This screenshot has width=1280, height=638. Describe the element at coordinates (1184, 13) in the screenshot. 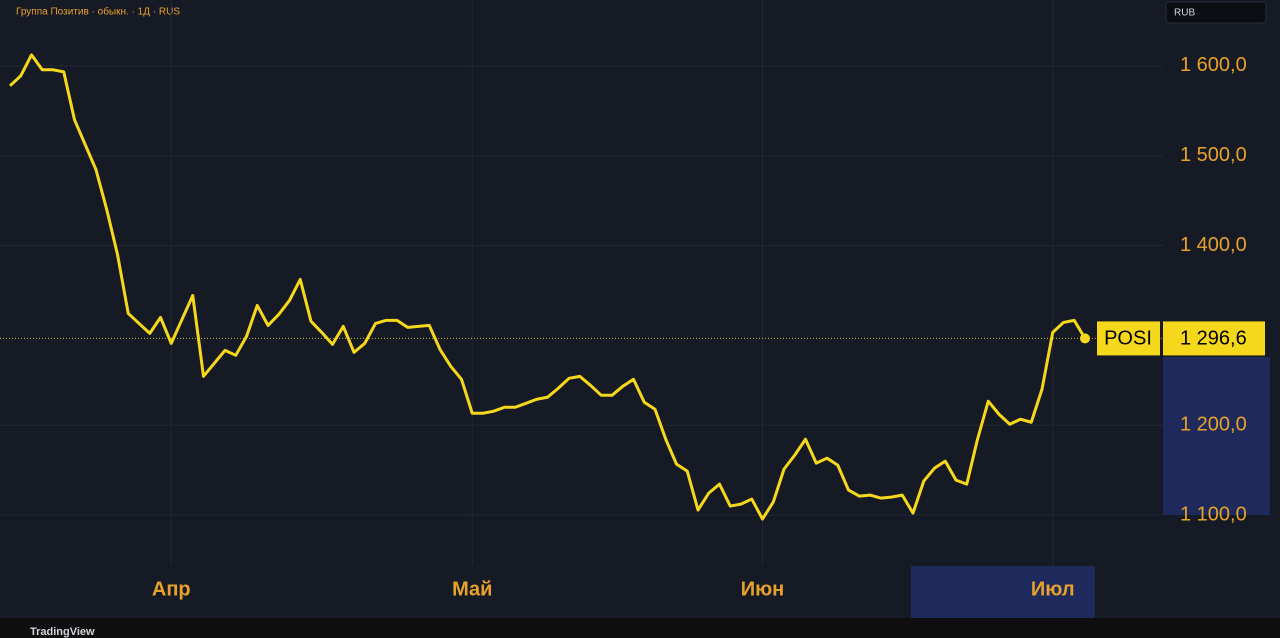

I see `currency: RUB` at that location.